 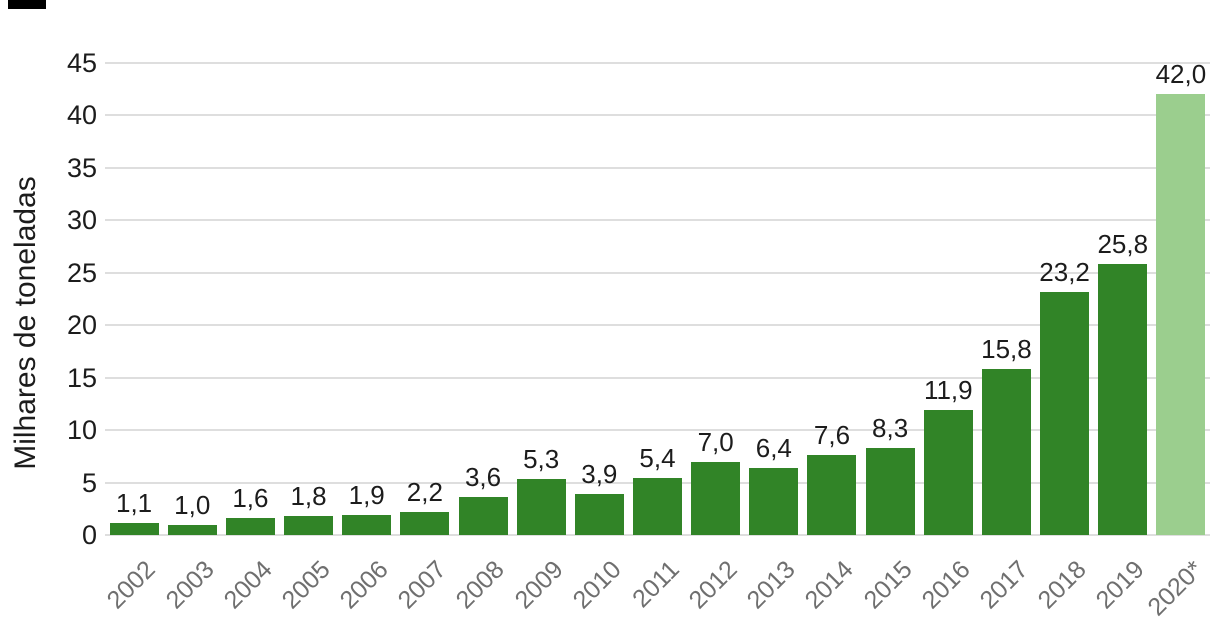 I want to click on x-tick-label: 2020*, so click(x=1175, y=588).